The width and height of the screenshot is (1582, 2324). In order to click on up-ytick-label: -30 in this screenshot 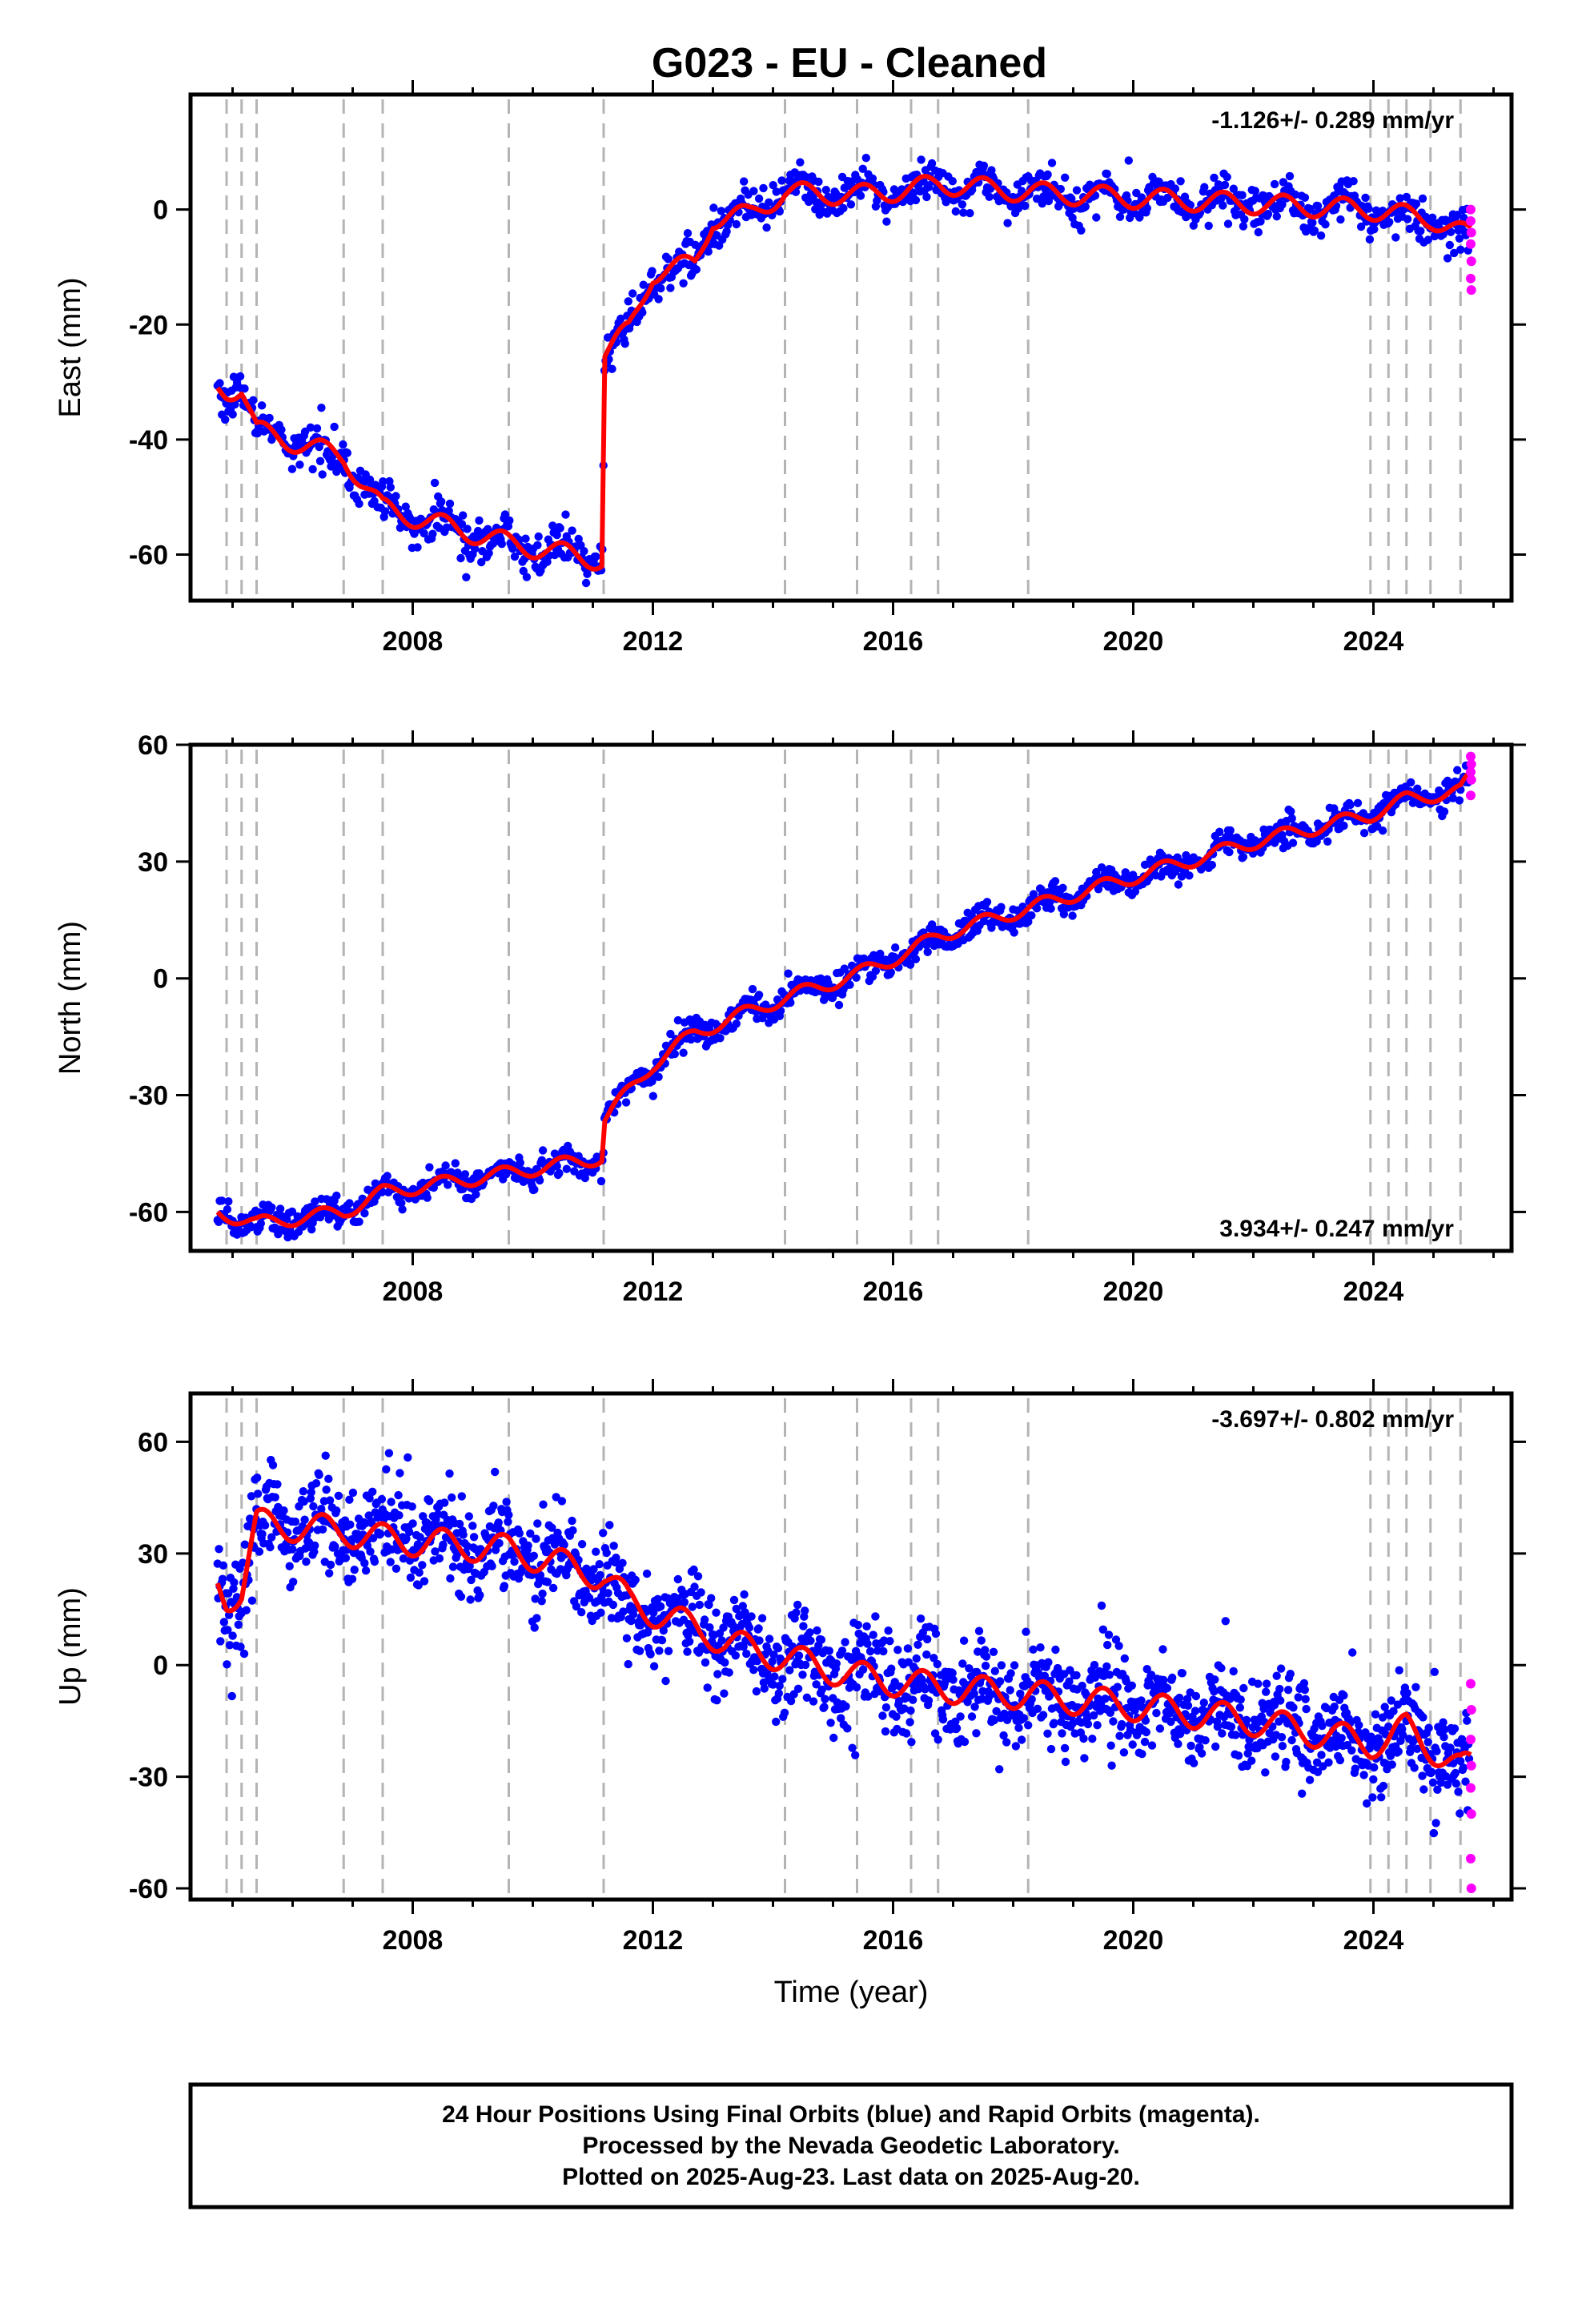, I will do `click(148, 1778)`.